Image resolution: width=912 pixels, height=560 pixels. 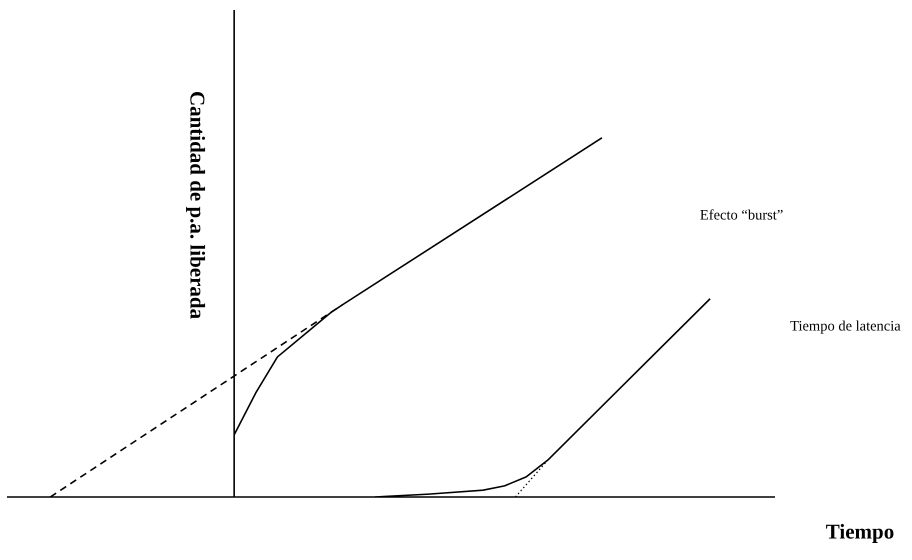 What do you see at coordinates (198, 205) in the screenshot?
I see `y-axis-title: Cantidad de p.a. liberada` at bounding box center [198, 205].